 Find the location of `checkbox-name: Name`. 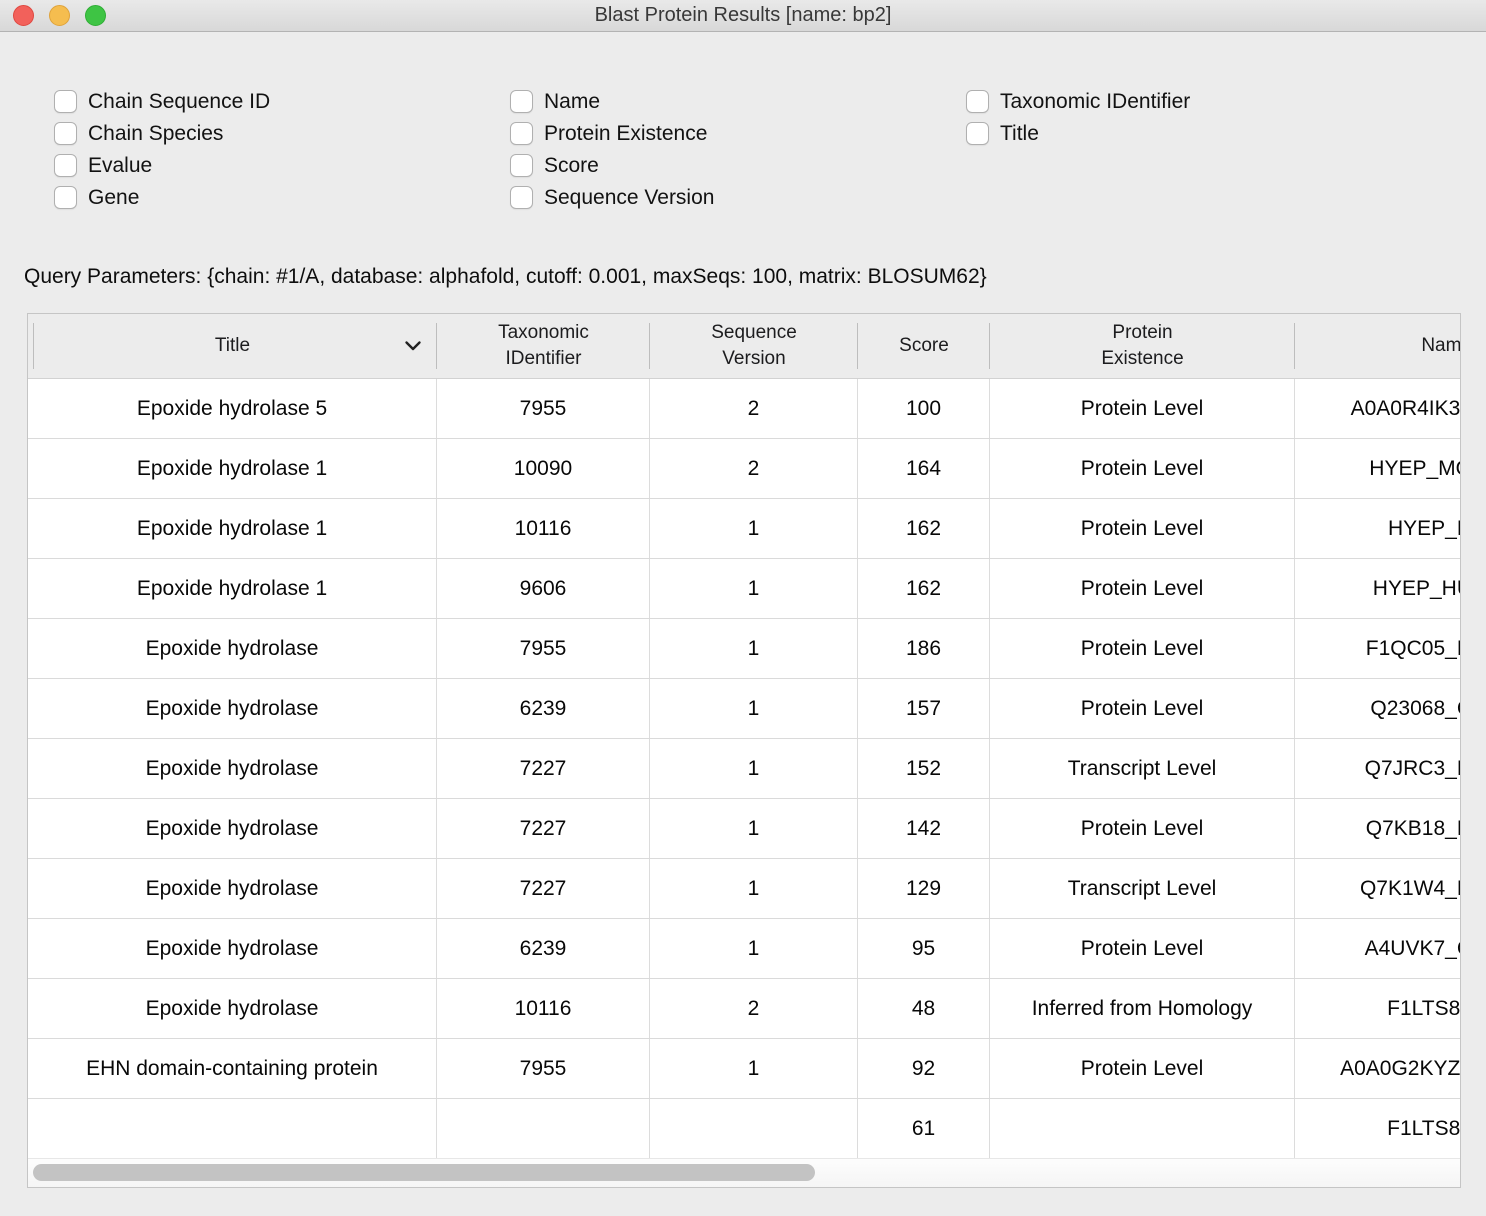

checkbox-name: Name is located at coordinates (612, 101).